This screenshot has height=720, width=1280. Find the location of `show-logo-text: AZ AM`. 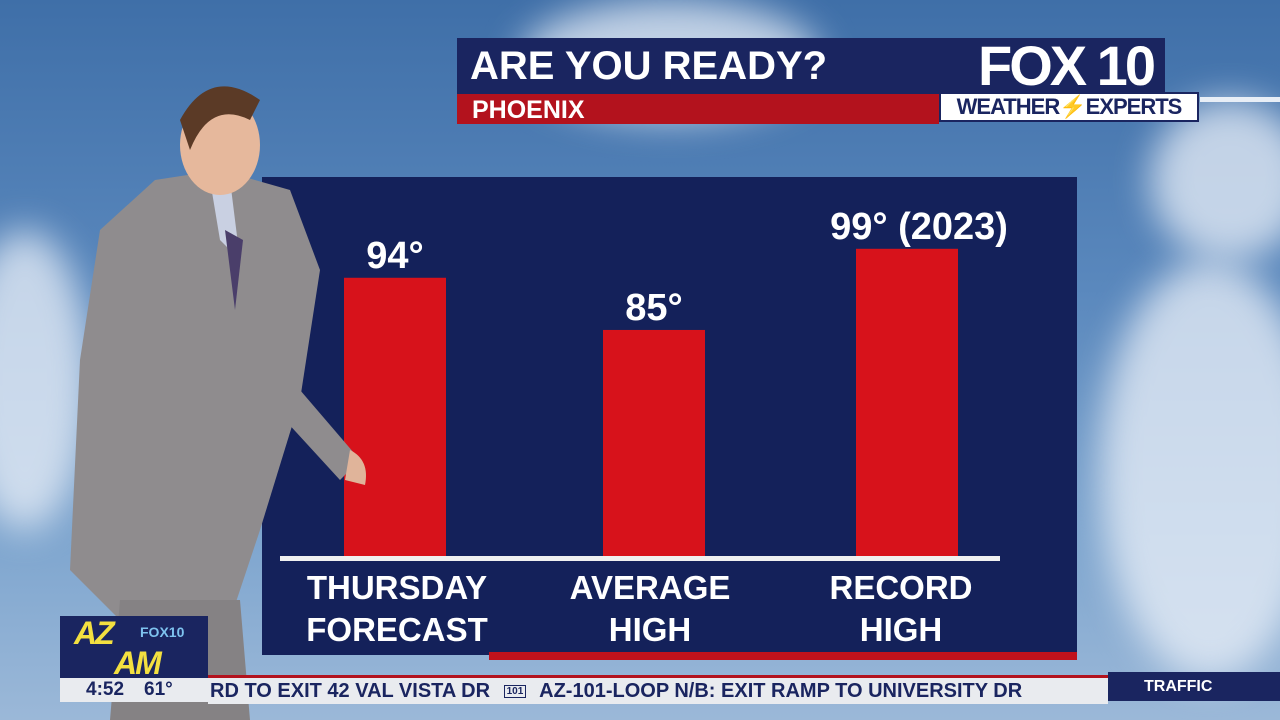

show-logo-text: AZ AM is located at coordinates (118, 648).